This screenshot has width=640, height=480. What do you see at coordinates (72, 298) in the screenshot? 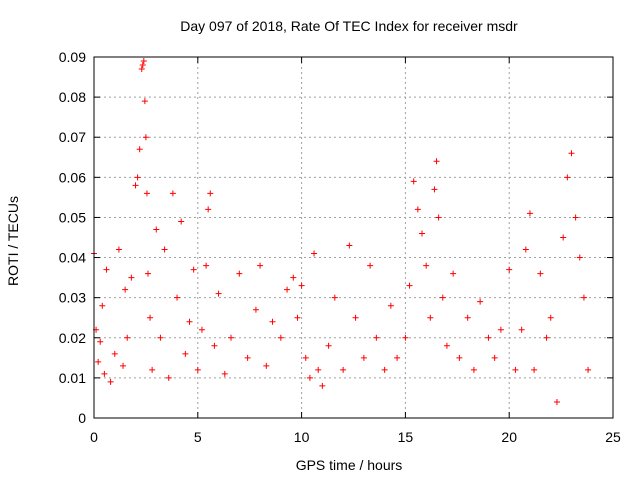
I see `y-tick-label: 0.03` at bounding box center [72, 298].